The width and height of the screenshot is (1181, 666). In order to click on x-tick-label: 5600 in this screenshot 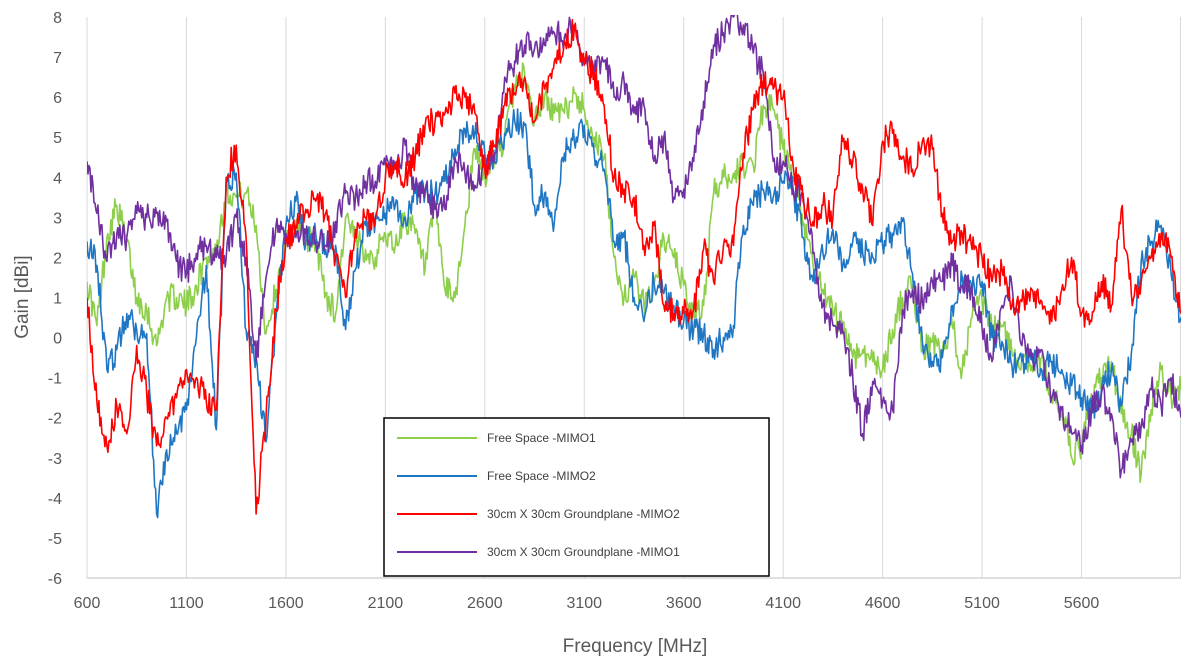, I will do `click(1082, 603)`.